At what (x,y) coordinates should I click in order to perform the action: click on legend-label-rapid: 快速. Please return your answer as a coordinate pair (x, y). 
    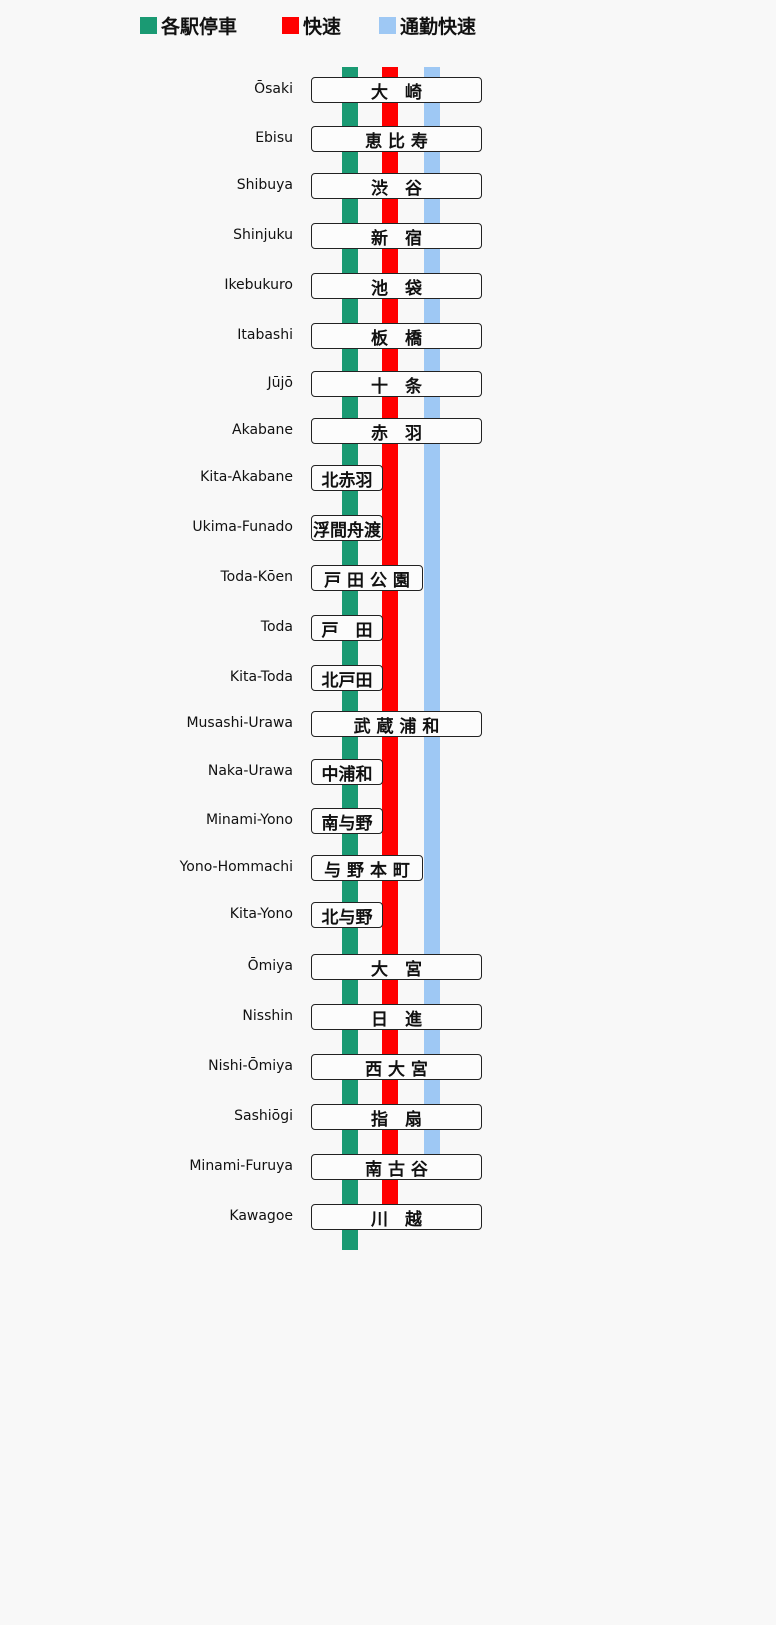
    Looking at the image, I should click on (322, 26).